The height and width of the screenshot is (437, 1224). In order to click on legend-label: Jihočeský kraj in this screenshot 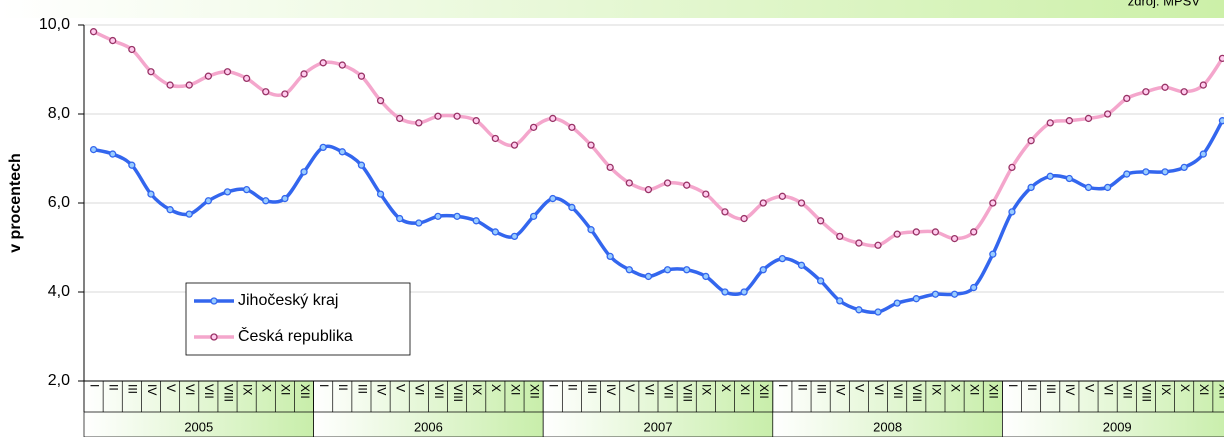, I will do `click(288, 300)`.